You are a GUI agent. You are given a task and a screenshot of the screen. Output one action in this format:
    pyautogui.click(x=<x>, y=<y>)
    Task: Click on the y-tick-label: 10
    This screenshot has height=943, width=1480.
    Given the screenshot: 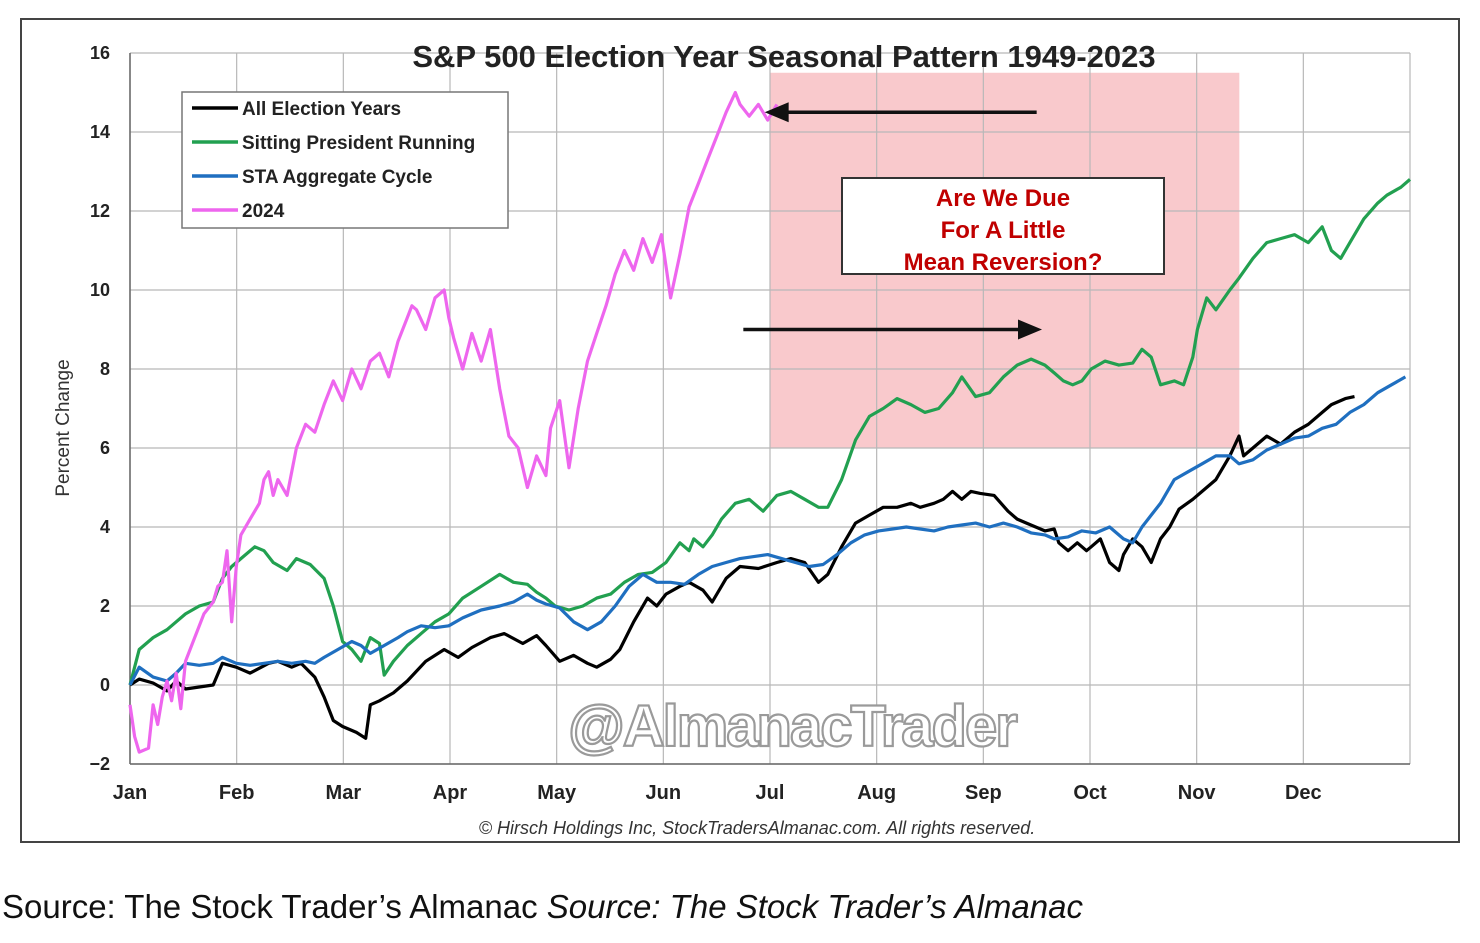 What is the action you would take?
    pyautogui.click(x=100, y=290)
    